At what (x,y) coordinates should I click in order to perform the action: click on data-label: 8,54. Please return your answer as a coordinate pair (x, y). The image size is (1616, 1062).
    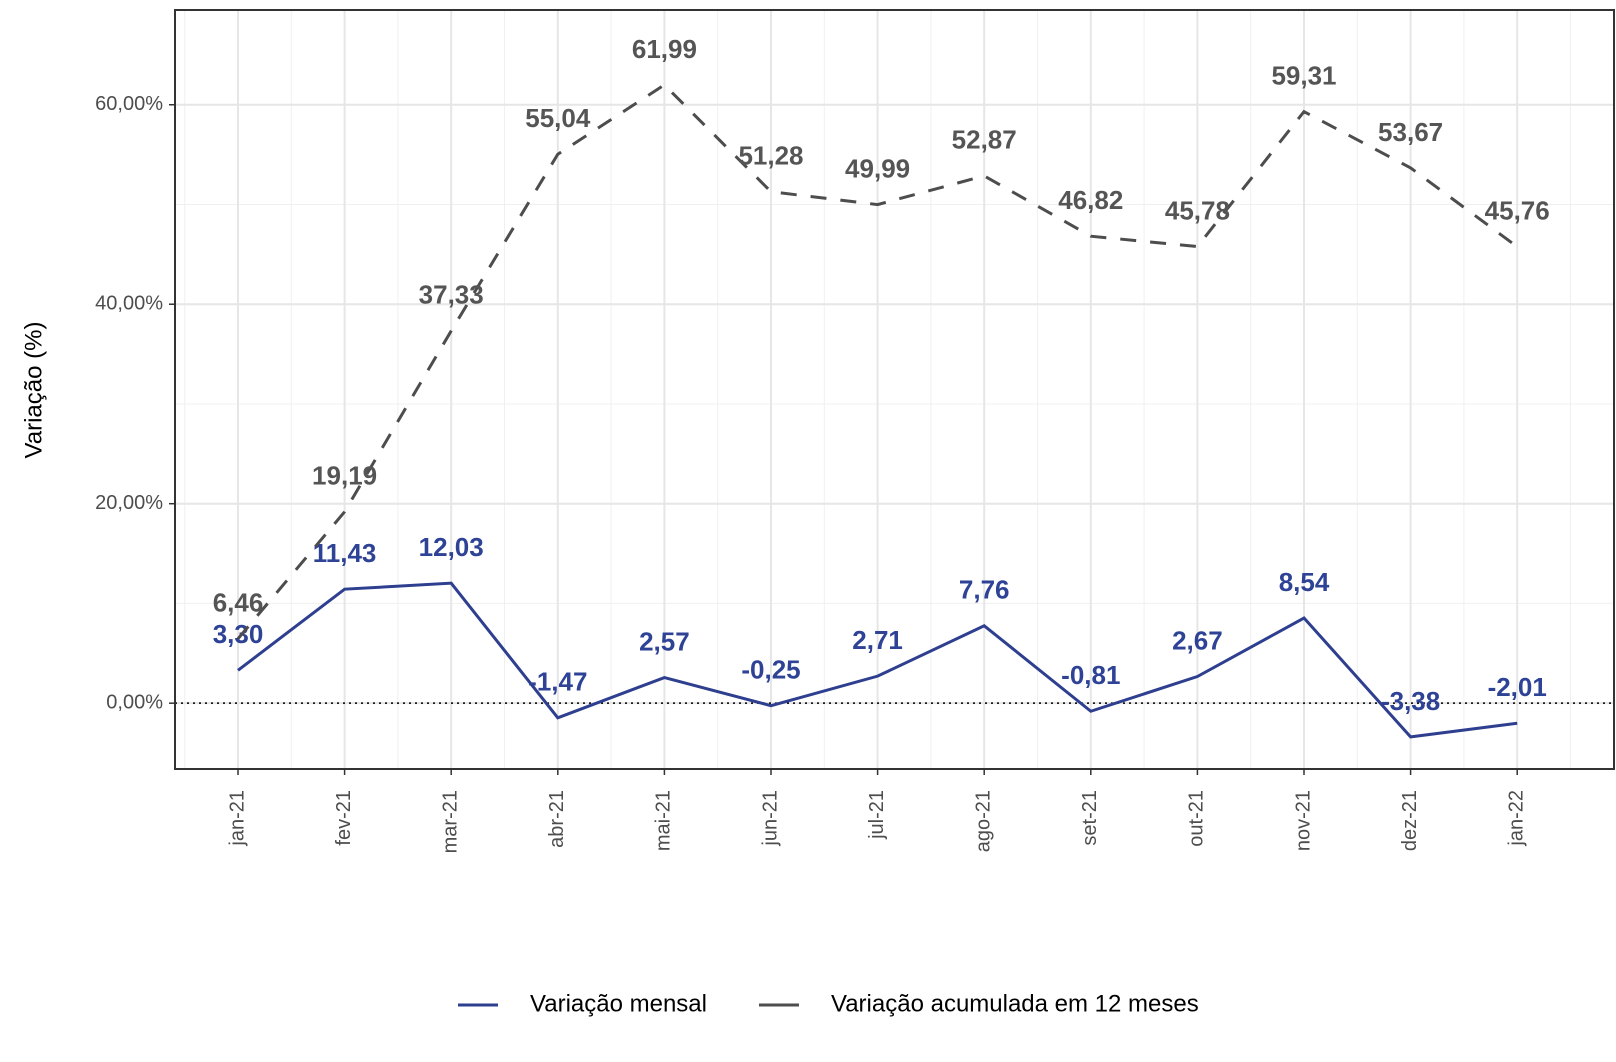
    Looking at the image, I should click on (1304, 582).